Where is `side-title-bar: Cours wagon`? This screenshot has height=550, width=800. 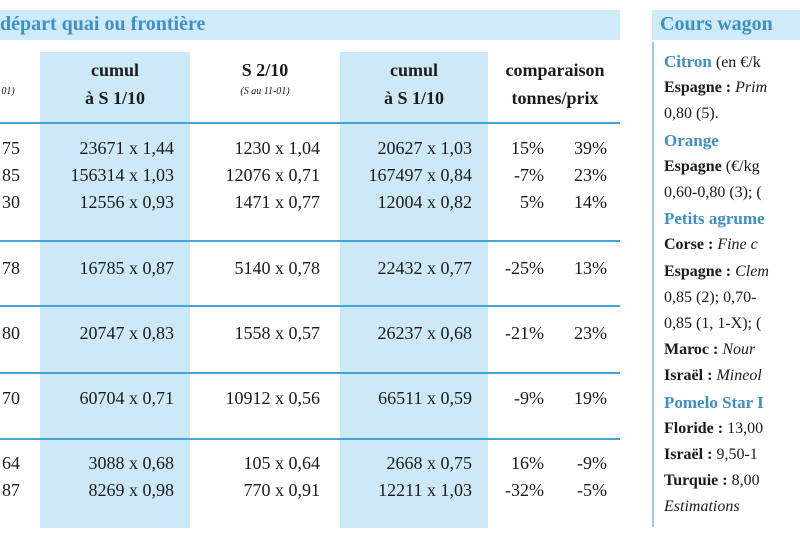 side-title-bar: Cours wagon is located at coordinates (726, 25).